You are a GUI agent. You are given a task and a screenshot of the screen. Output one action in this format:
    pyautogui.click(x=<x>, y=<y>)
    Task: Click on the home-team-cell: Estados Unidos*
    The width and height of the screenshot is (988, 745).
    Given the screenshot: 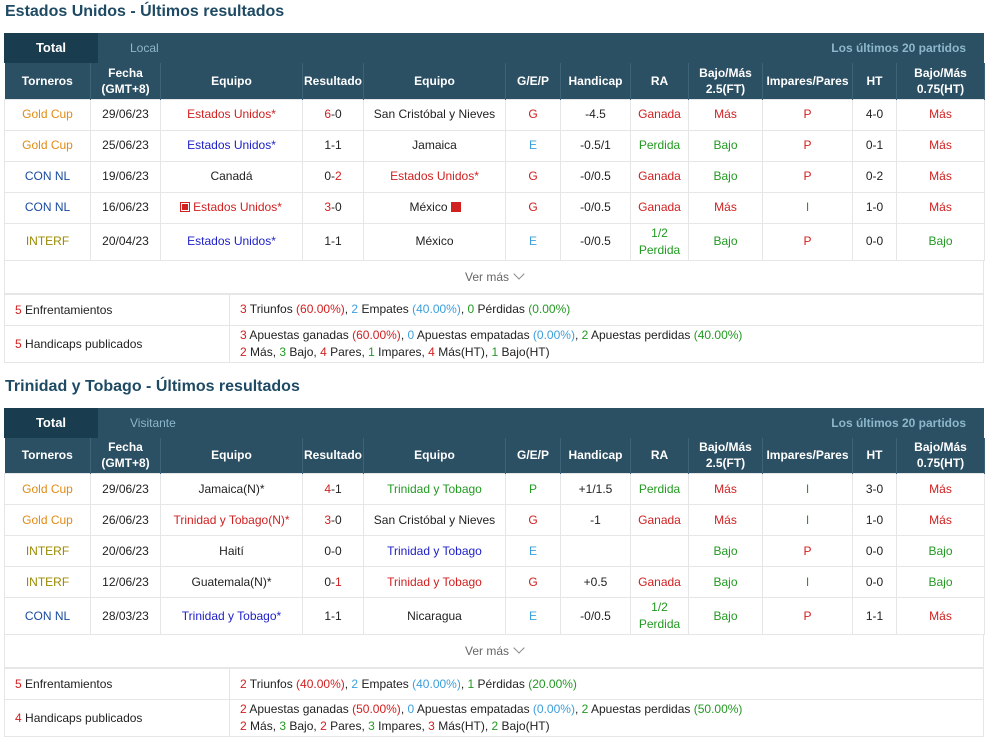 What is the action you would take?
    pyautogui.click(x=231, y=241)
    